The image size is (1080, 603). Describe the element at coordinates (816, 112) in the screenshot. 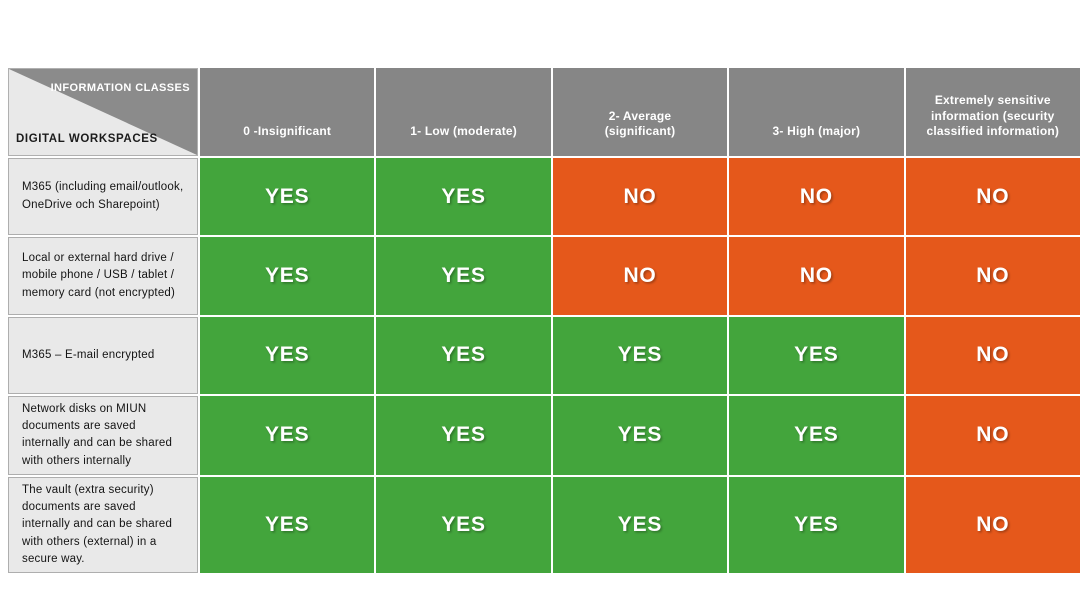

I see `column-header-high: 3- High (major)` at that location.